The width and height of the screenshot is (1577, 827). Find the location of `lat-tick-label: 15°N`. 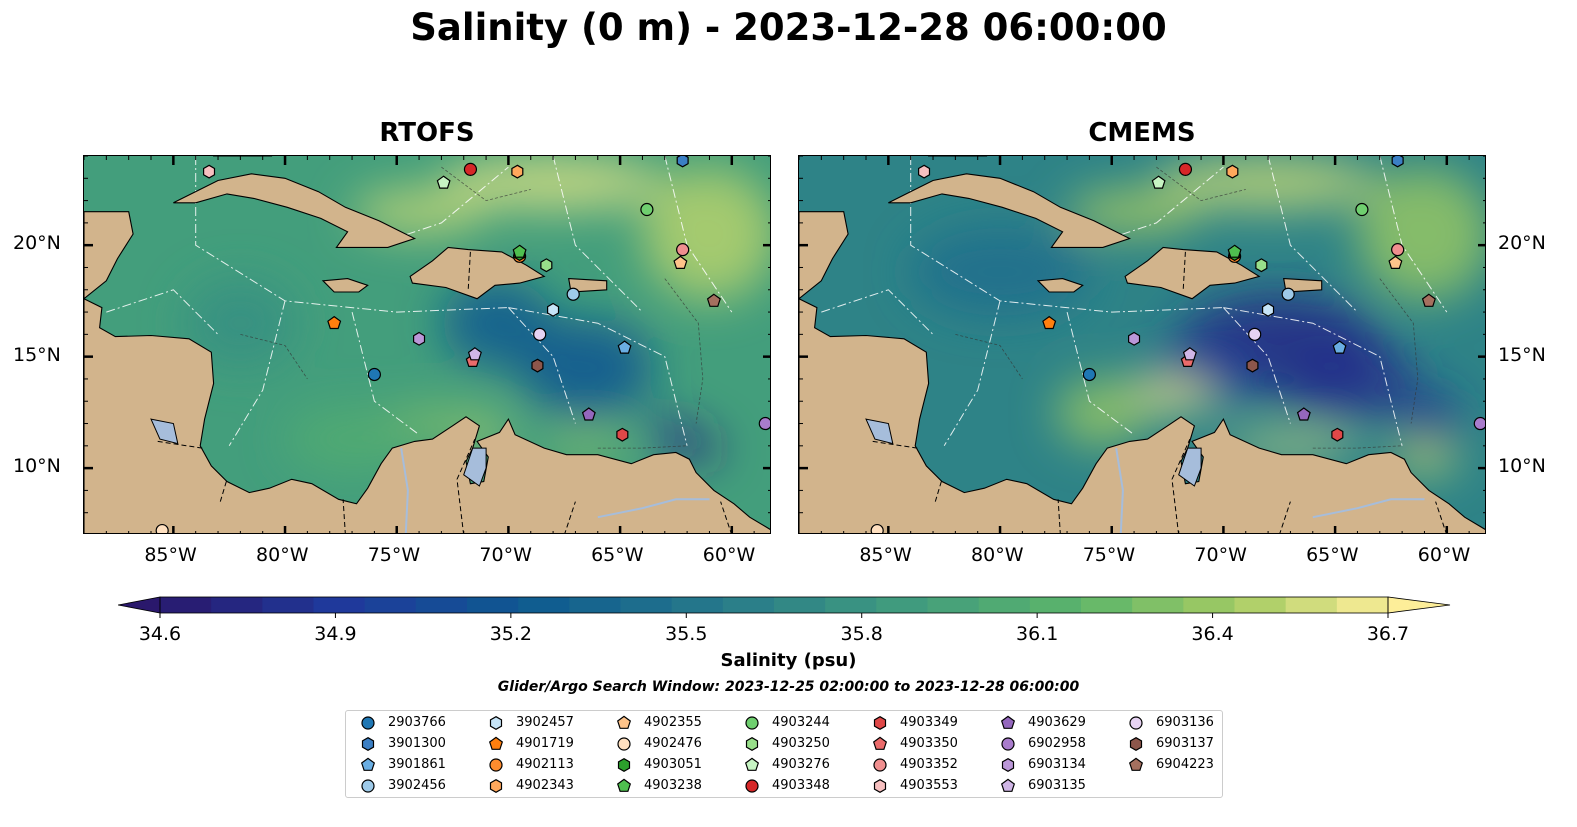

lat-tick-label: 15°N is located at coordinates (1522, 354).